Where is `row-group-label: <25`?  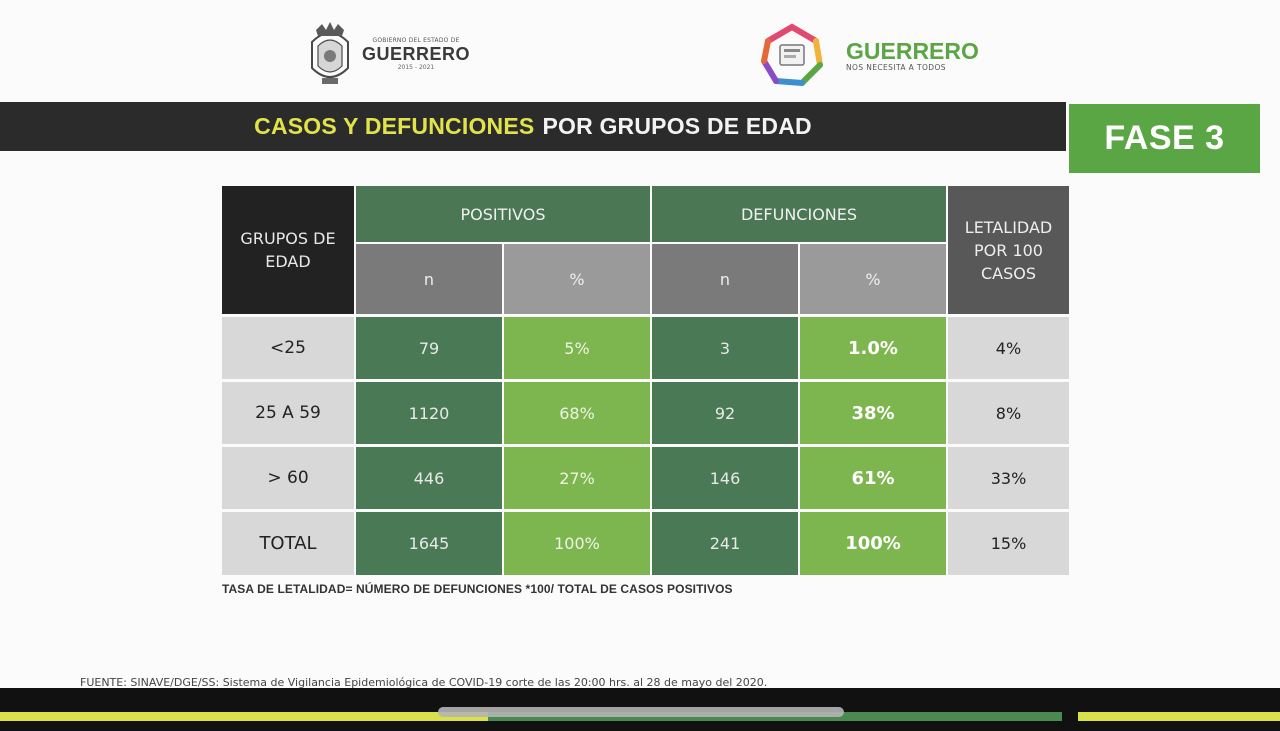
row-group-label: <25 is located at coordinates (288, 348).